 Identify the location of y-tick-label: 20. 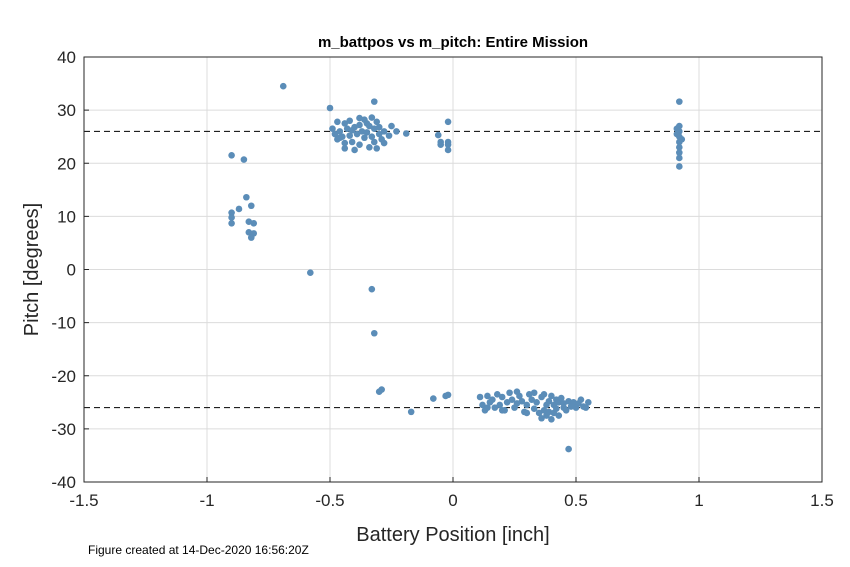
(66, 163).